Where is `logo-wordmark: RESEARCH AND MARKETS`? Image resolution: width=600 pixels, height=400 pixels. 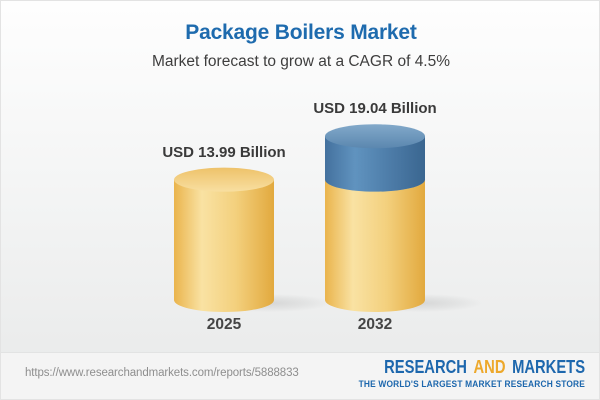 logo-wordmark: RESEARCH AND MARKETS is located at coordinates (484, 367).